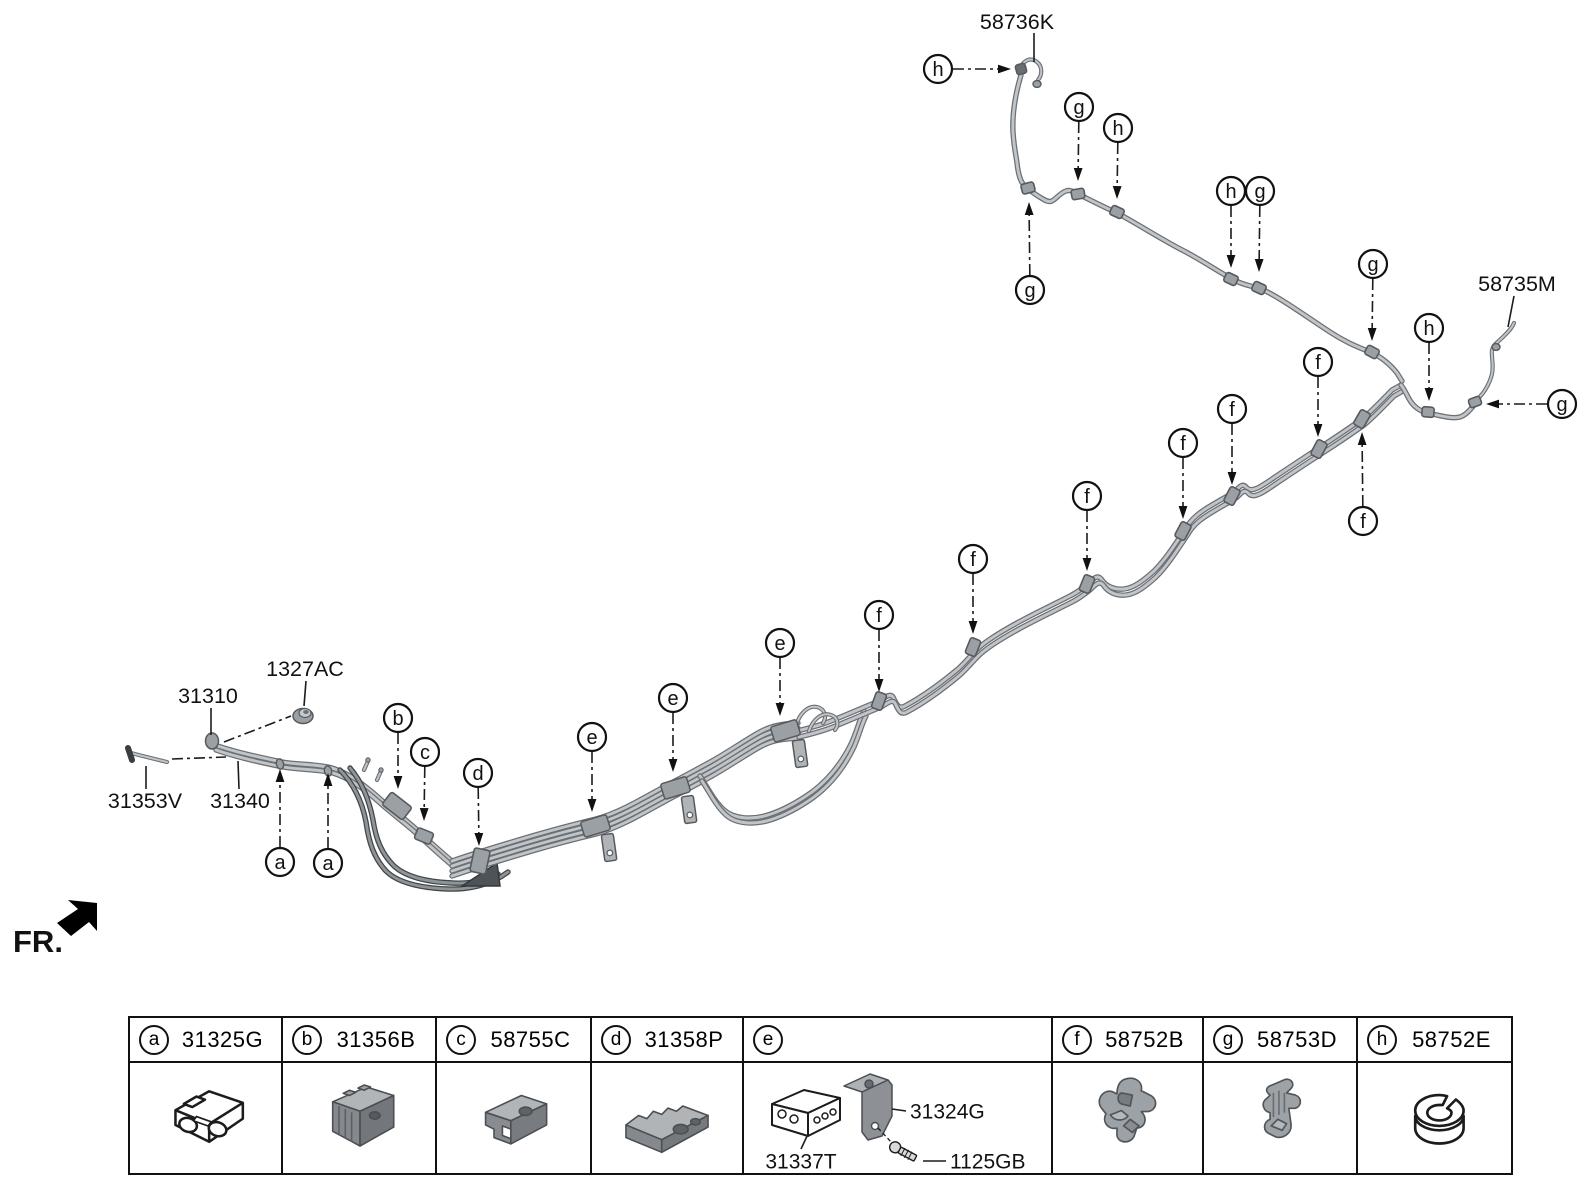 This screenshot has width=1594, height=1189. What do you see at coordinates (208, 1116) in the screenshot?
I see `part-image-31325g` at bounding box center [208, 1116].